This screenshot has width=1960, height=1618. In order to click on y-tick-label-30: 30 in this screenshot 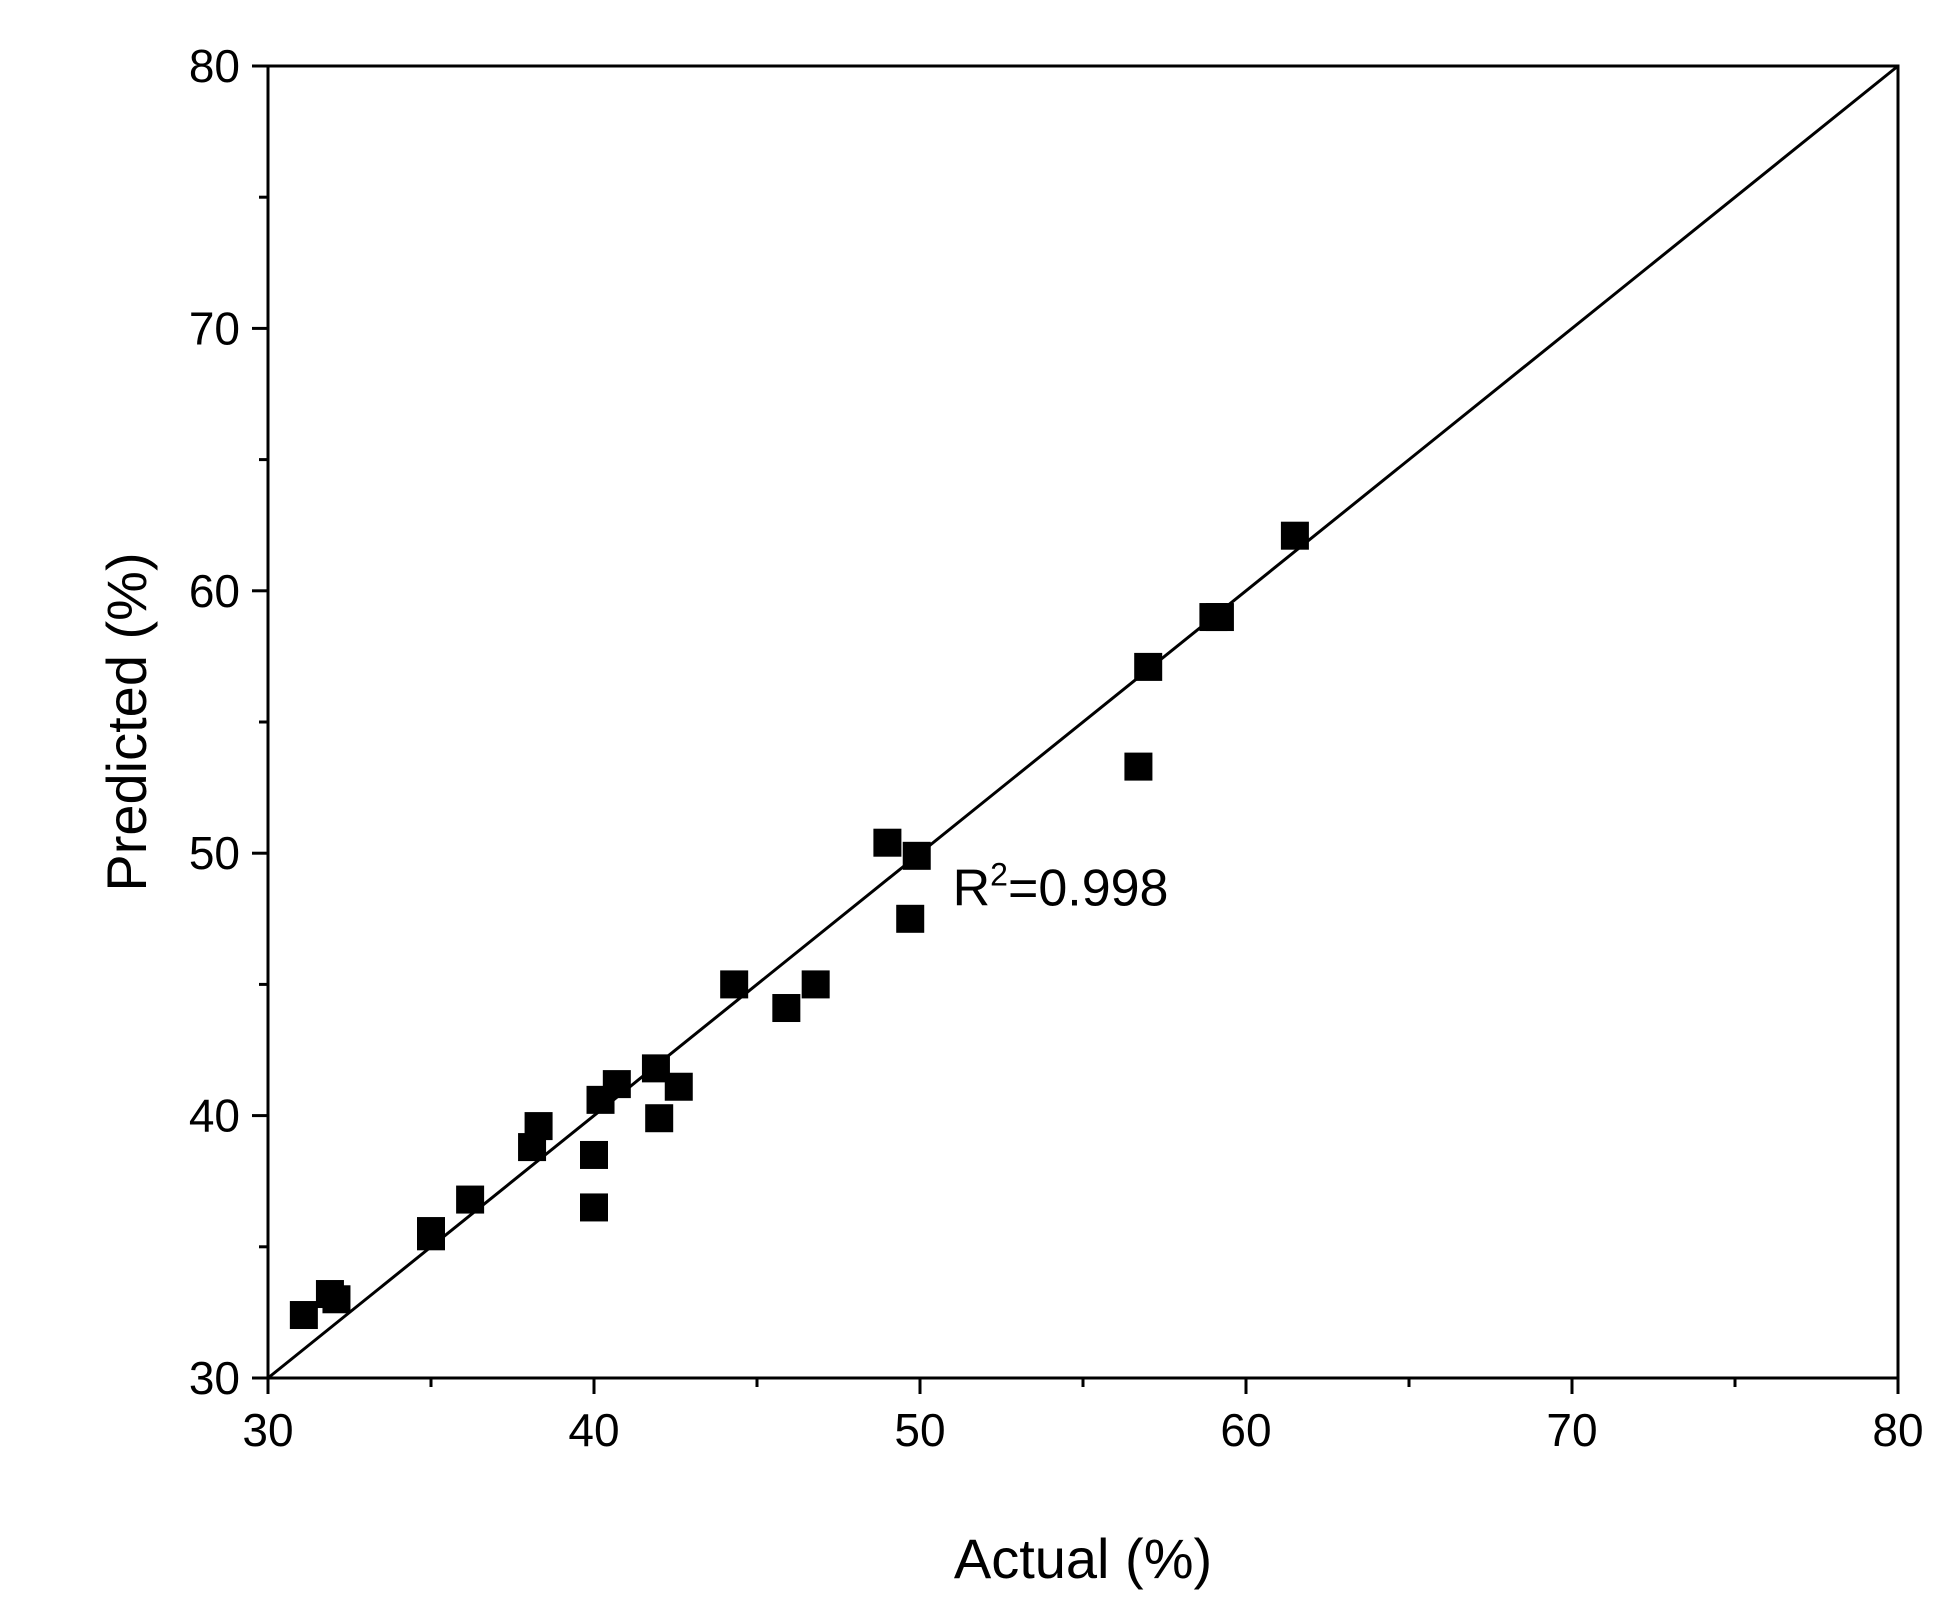, I will do `click(214, 1378)`.